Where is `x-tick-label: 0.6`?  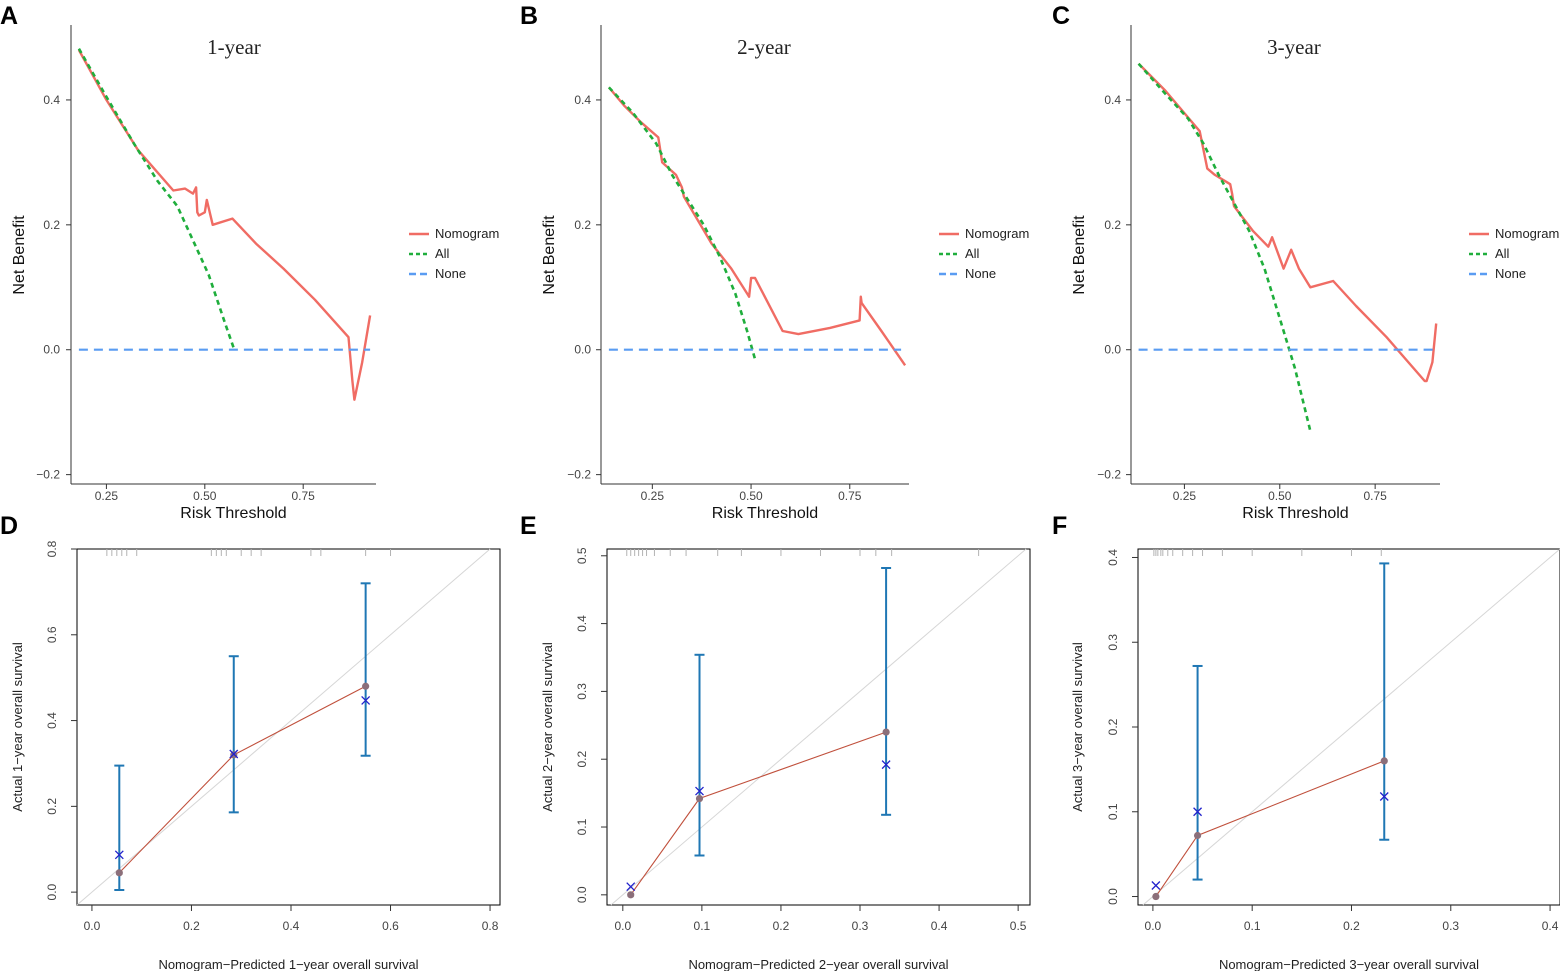 x-tick-label: 0.6 is located at coordinates (390, 926).